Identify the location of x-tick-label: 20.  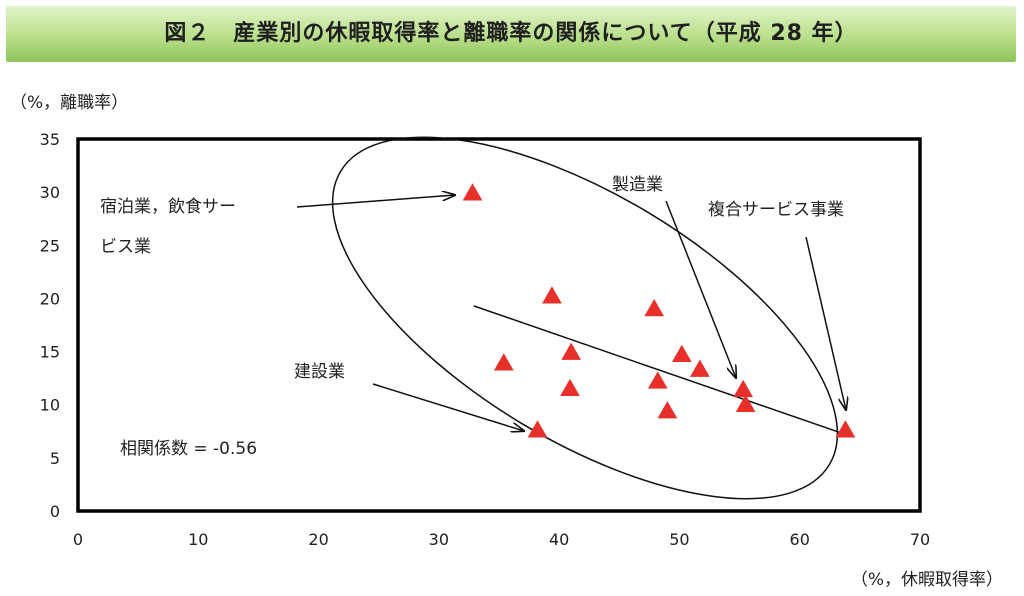
(318, 539).